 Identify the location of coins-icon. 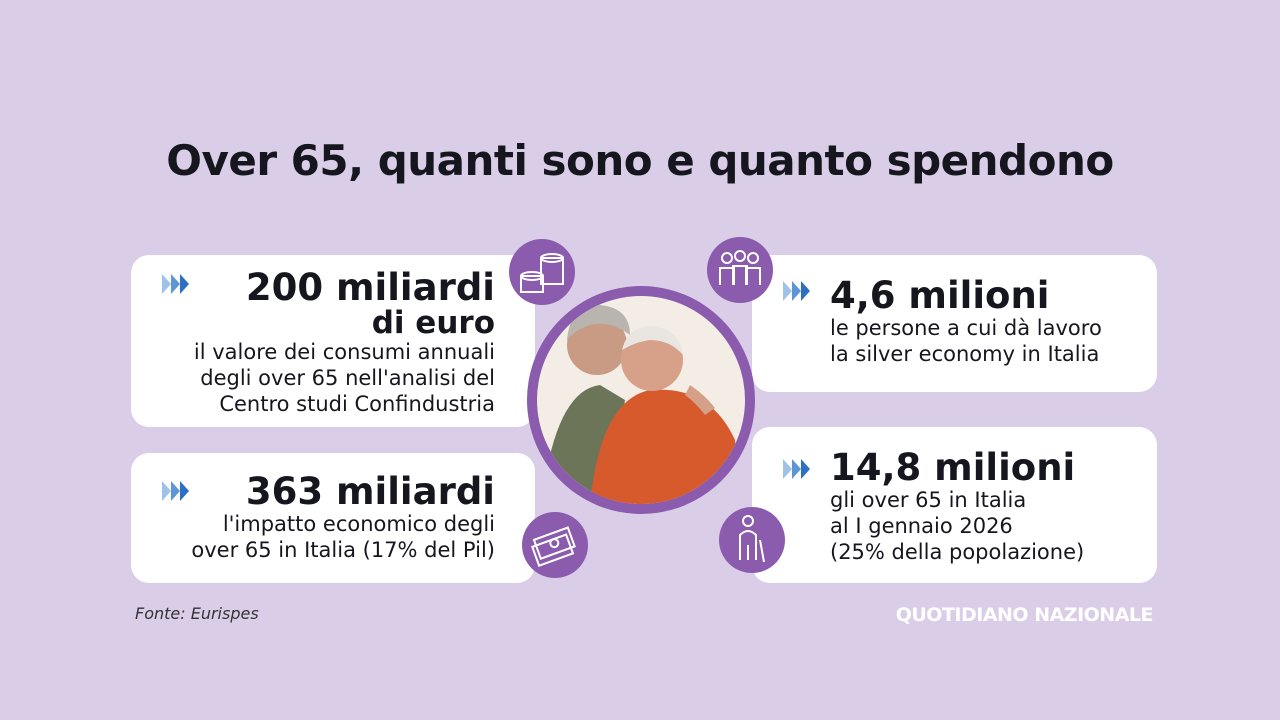
(542, 272).